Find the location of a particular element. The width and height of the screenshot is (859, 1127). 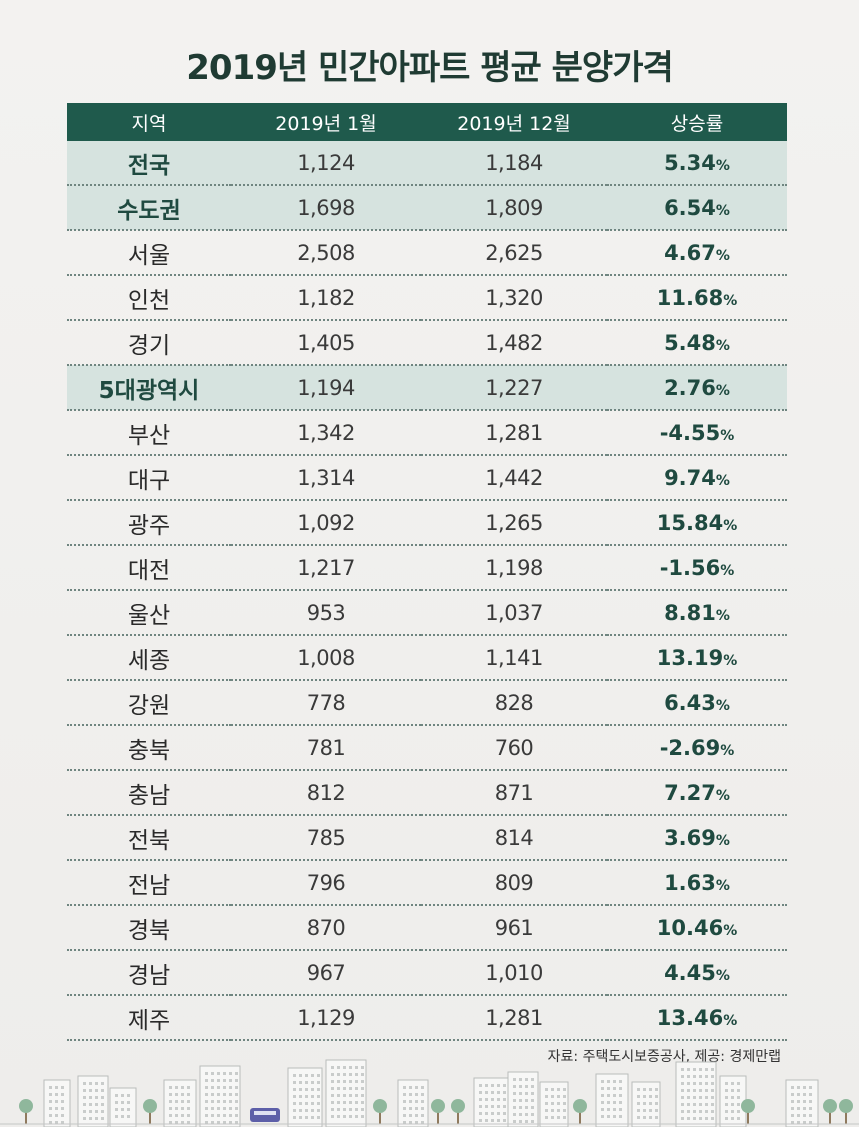

jan-price-cell: 812 is located at coordinates (326, 793).